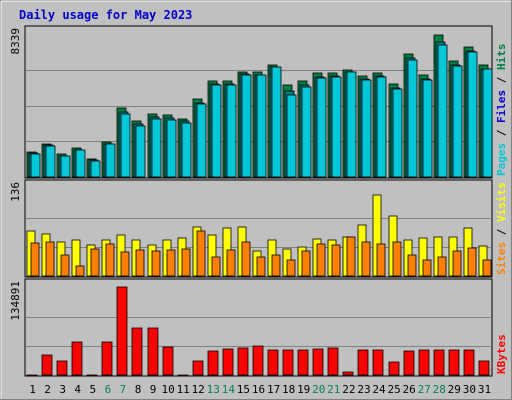  What do you see at coordinates (454, 389) in the screenshot?
I see `day-label: 29` at bounding box center [454, 389].